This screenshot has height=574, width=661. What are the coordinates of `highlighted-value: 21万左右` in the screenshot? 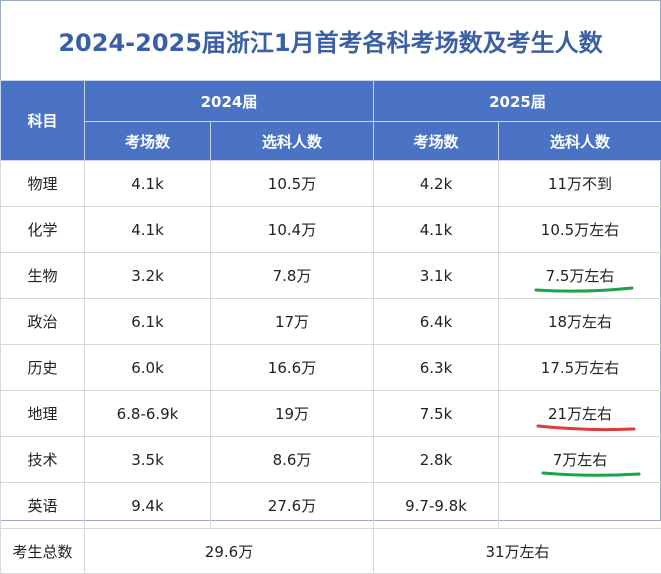 It's located at (580, 413).